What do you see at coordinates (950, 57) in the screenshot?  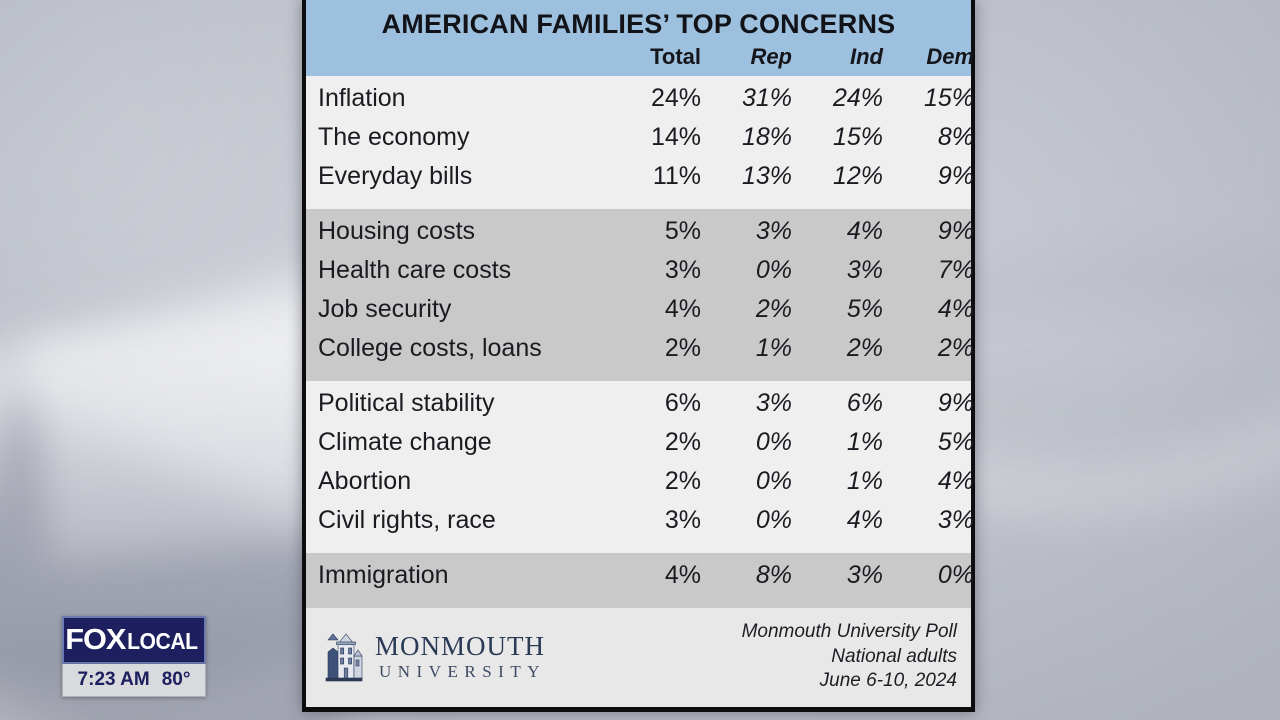 I see `column-header-dem: Dem` at bounding box center [950, 57].